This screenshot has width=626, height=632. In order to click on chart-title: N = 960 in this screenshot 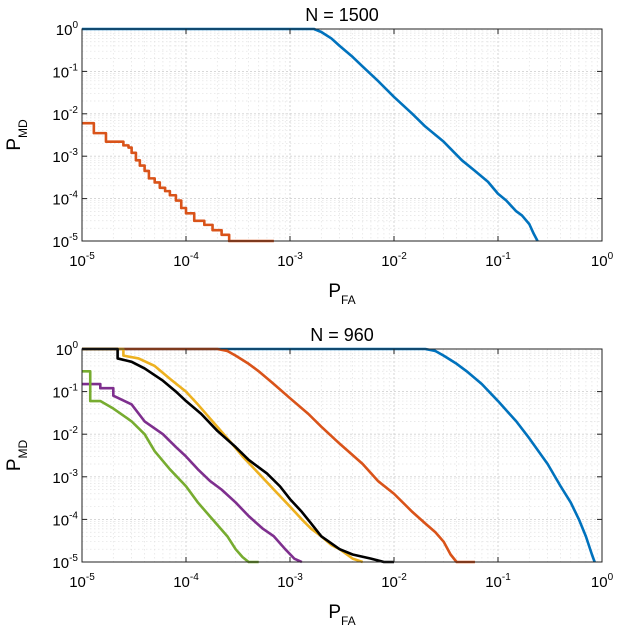, I will do `click(342, 335)`.